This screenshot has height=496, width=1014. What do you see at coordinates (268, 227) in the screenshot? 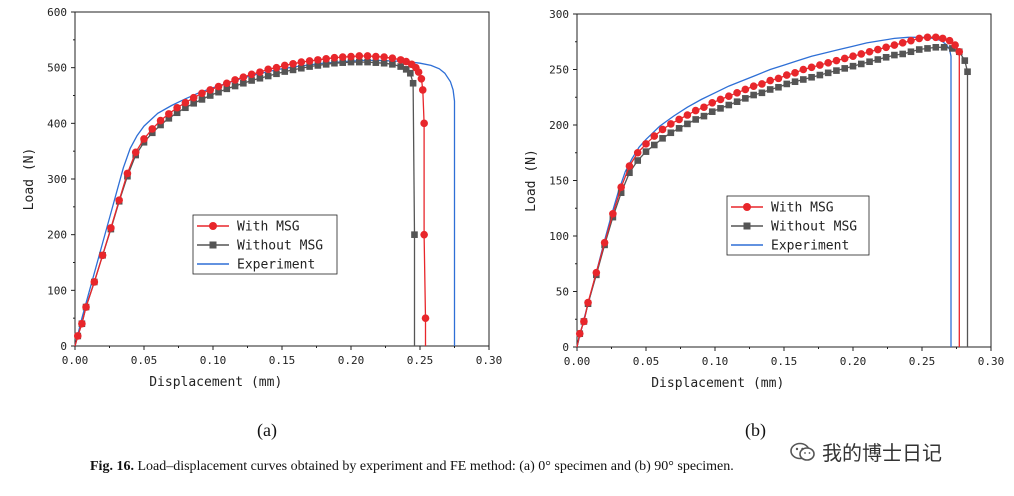
I see `legend-entry: With MSG` at bounding box center [268, 227].